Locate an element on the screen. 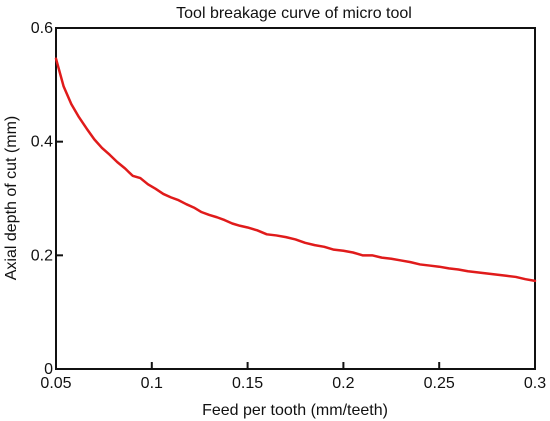 This screenshot has width=550, height=421. x-tick-label-2: 0.15 is located at coordinates (247, 383).